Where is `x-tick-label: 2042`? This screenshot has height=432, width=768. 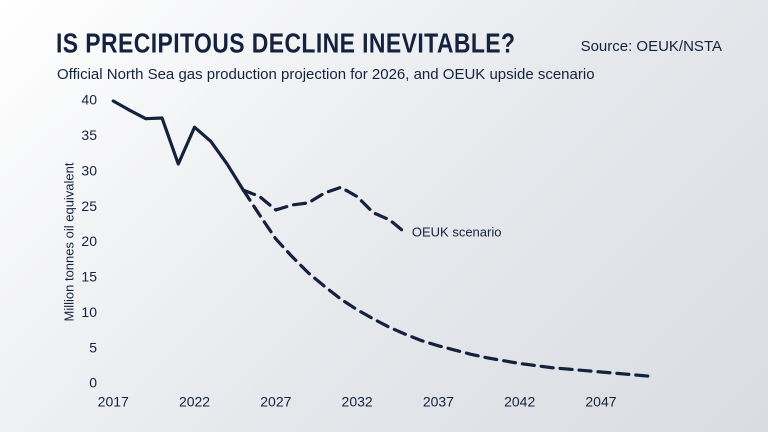
x-tick-label: 2042 is located at coordinates (519, 402).